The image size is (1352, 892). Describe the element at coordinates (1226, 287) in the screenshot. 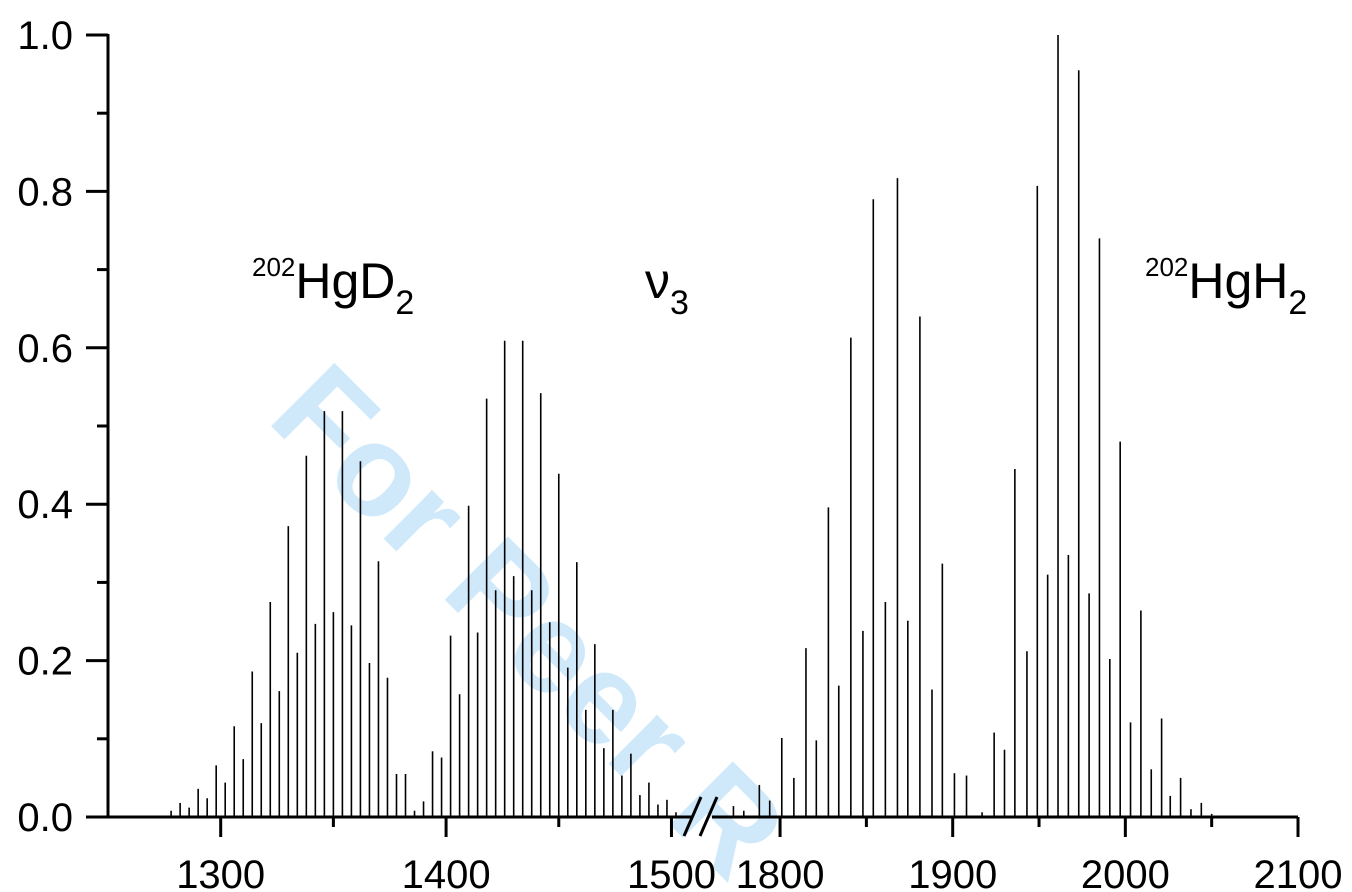

I see `hgh2-label: 202HgH2` at that location.